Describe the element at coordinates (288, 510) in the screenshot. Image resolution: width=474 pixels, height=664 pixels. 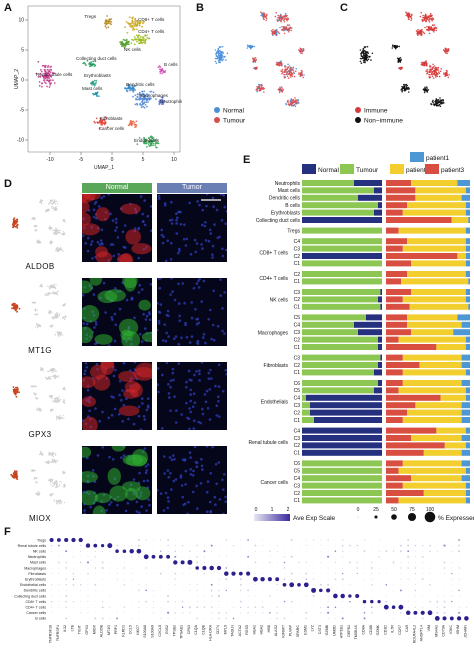
I see `exp-tick: 2` at that location.